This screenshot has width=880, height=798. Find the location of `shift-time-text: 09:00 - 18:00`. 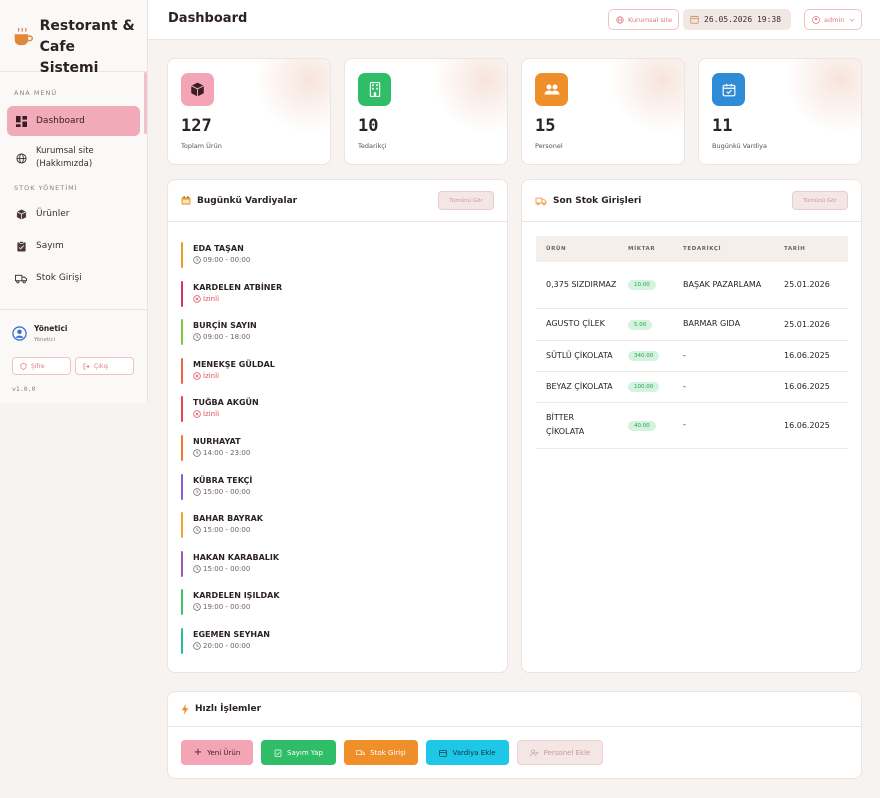

shift-time-text: 09:00 - 18:00 is located at coordinates (227, 337).